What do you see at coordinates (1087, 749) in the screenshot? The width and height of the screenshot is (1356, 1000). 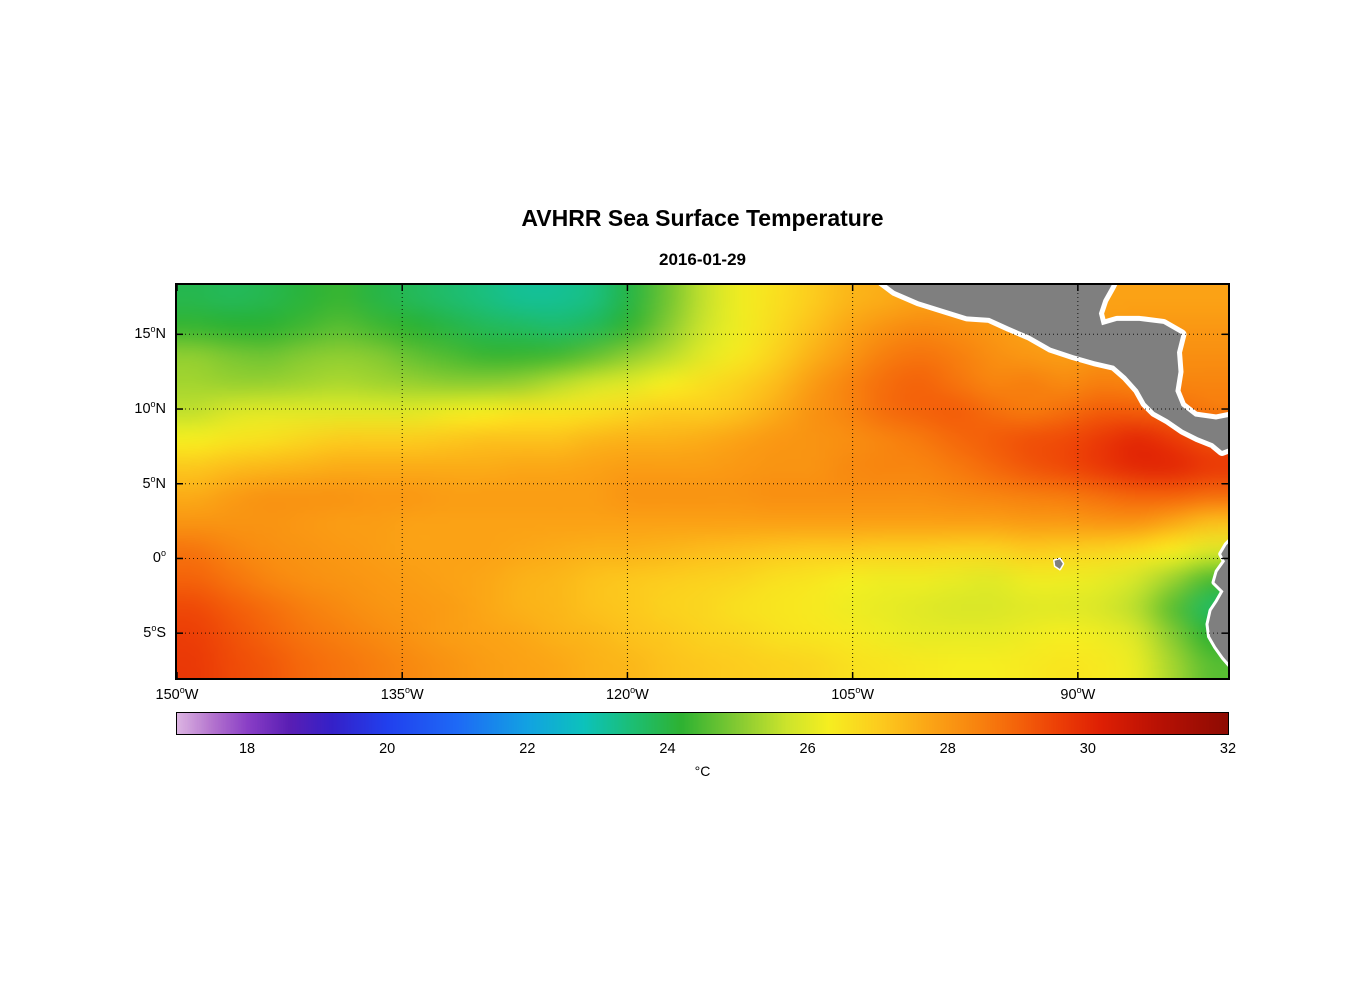 I see `colorbar-tick-label: 30` at bounding box center [1087, 749].